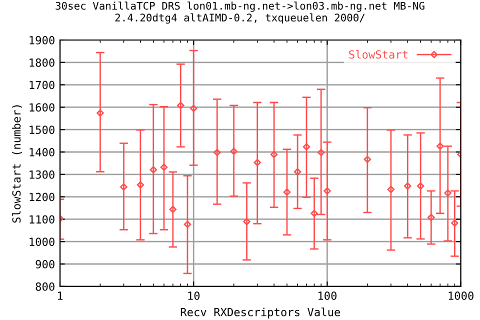  What do you see at coordinates (42, 85) in the screenshot?
I see `y-tick-label: 1700` at bounding box center [42, 85].